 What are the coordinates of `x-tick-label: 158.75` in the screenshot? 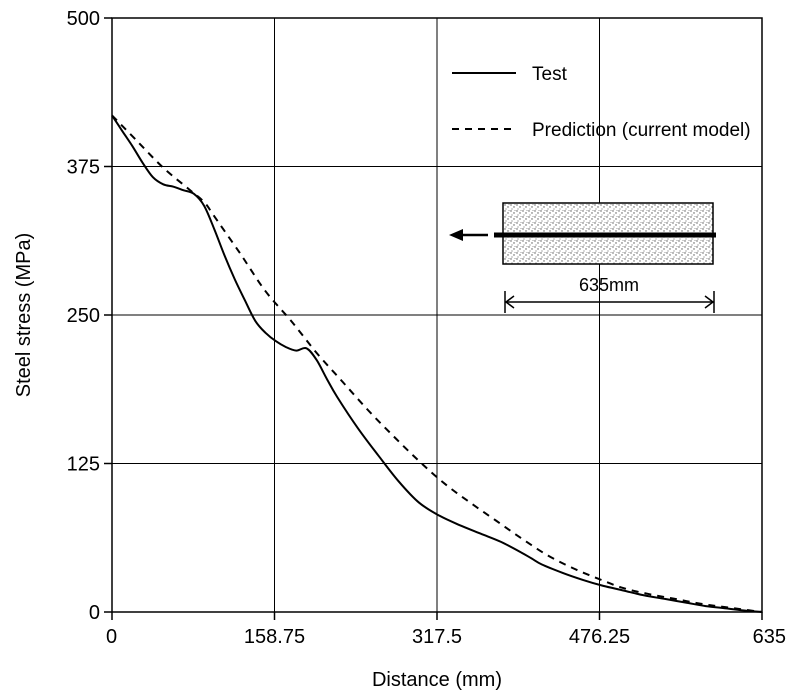 It's located at (274, 637).